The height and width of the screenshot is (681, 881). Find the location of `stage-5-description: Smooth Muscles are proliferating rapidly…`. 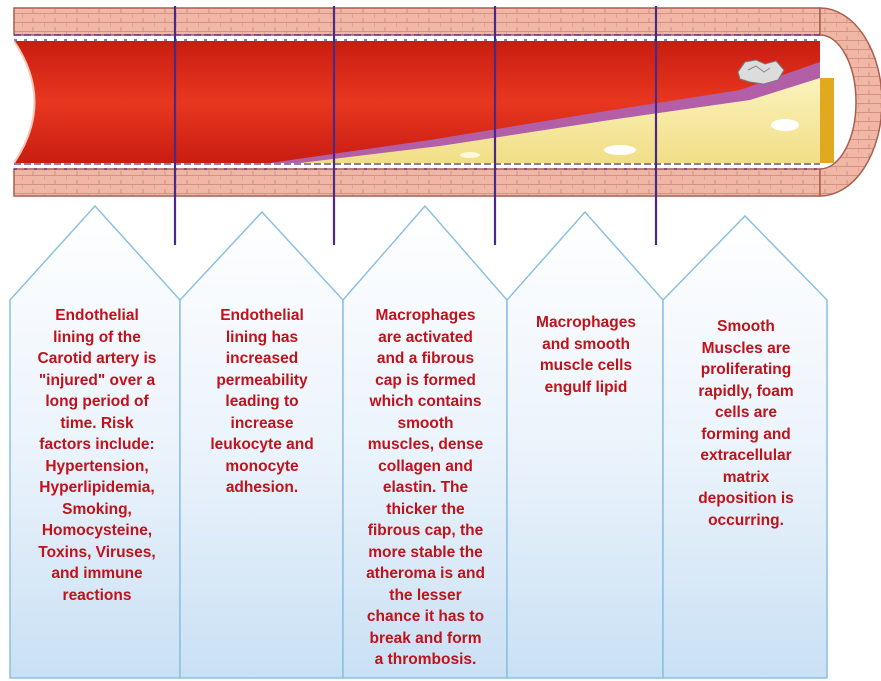

stage-5-description: Smooth Muscles are proliferating rapidly… is located at coordinates (746, 423).